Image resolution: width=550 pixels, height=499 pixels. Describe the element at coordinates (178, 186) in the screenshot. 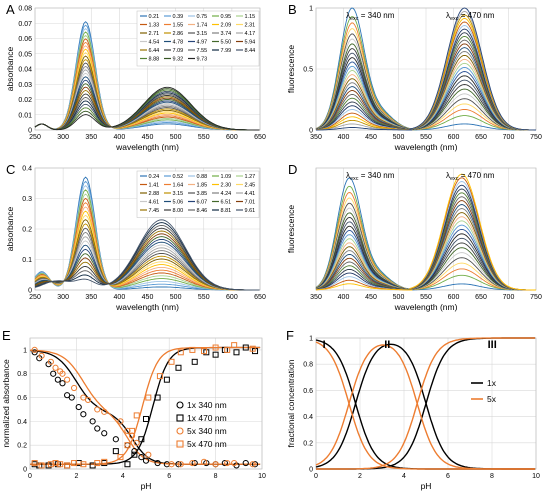

I see `legend-label: 1.64` at that location.